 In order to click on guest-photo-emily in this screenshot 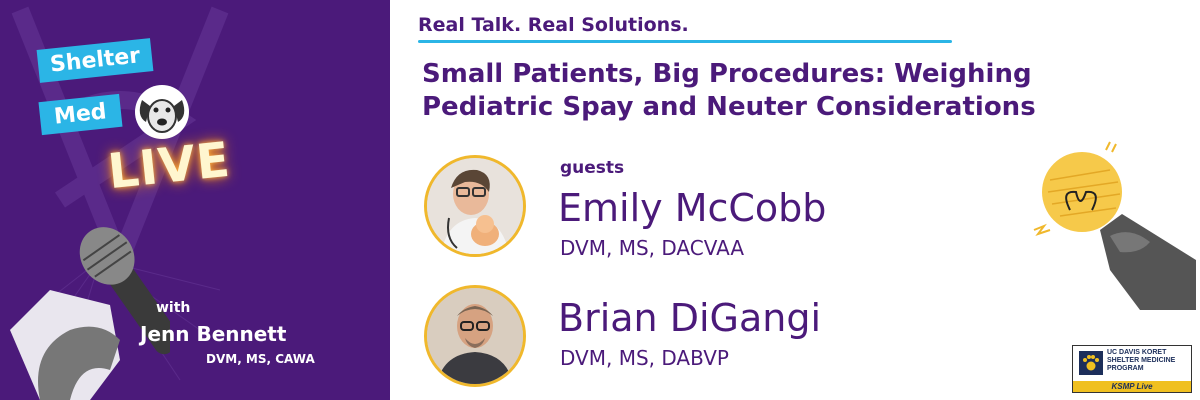, I will do `click(475, 206)`.